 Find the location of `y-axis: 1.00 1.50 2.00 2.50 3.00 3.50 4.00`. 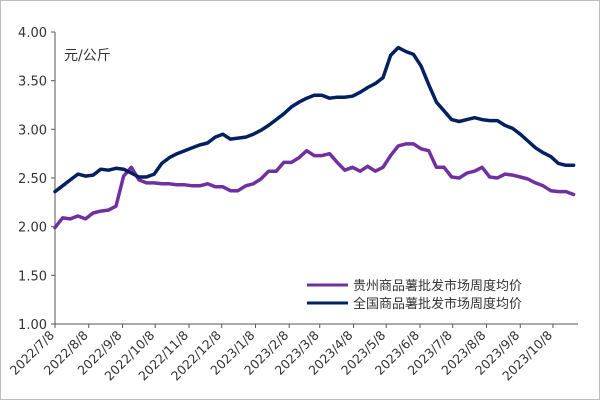

y-axis: 1.00 1.50 2.00 2.50 3.00 3.50 4.00 is located at coordinates (37, 179).